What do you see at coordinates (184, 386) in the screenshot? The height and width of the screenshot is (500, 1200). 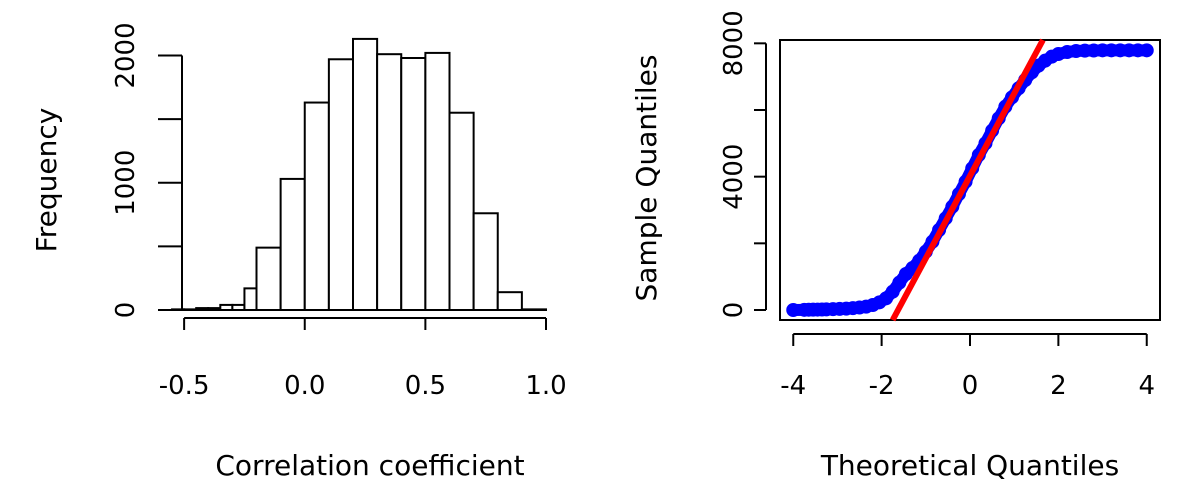 I see `histogram-x-tick-label: -0.5` at bounding box center [184, 386].